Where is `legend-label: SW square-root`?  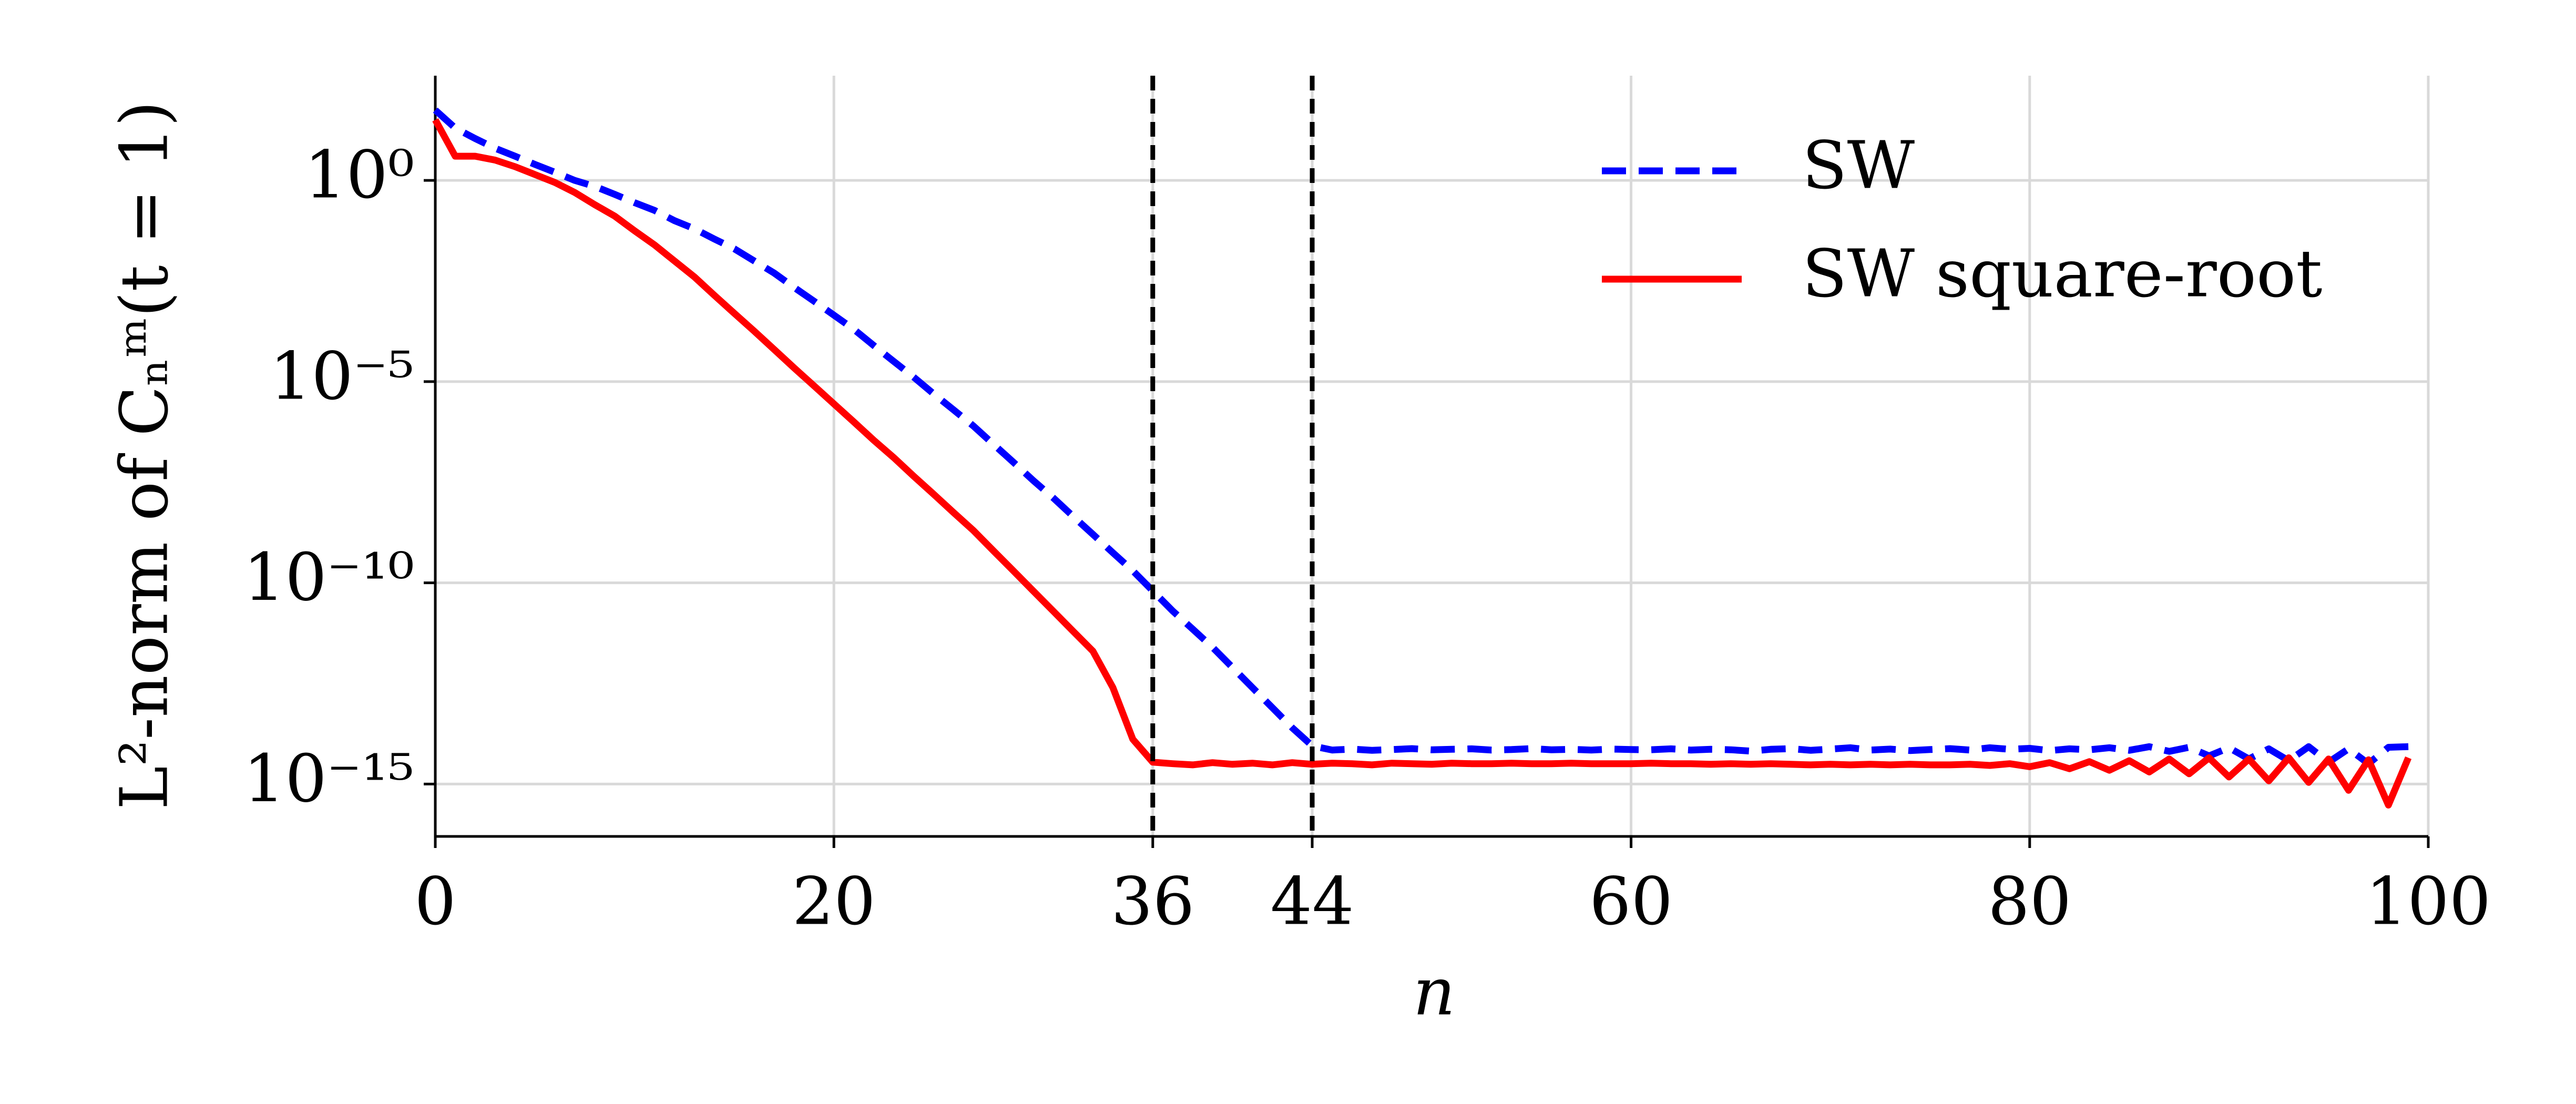 legend-label: SW square-root is located at coordinates (2062, 274).